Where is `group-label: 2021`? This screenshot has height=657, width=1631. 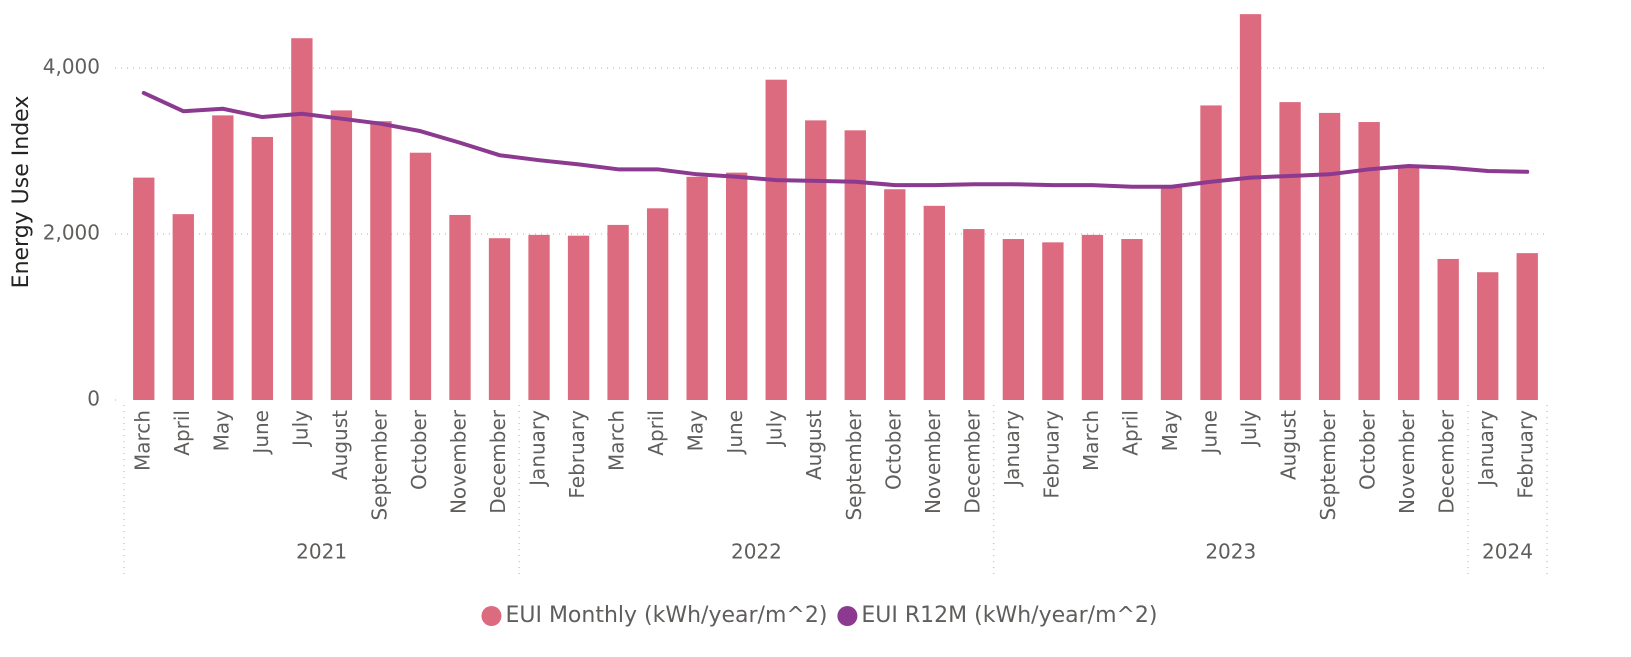 group-label: 2021 is located at coordinates (321, 552).